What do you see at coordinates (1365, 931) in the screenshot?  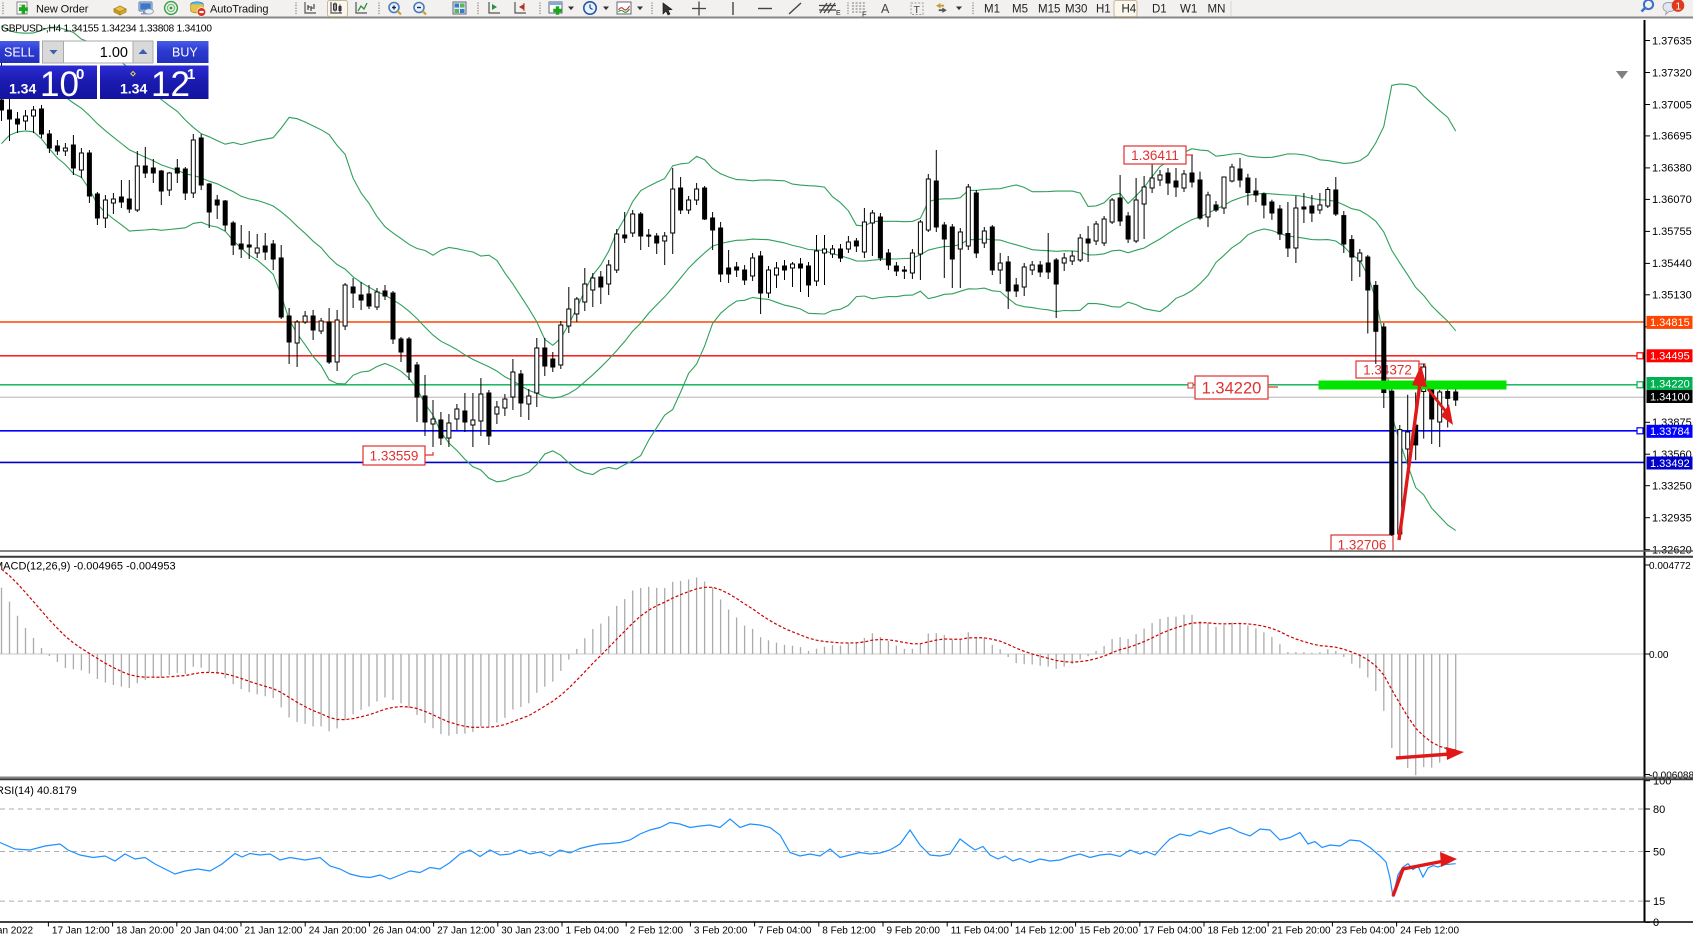 I see `svg-text: 23 Feb 04:00` at bounding box center [1365, 931].